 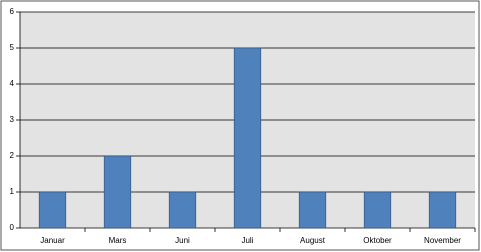 I want to click on x-tick-label: Mars, so click(x=118, y=240).